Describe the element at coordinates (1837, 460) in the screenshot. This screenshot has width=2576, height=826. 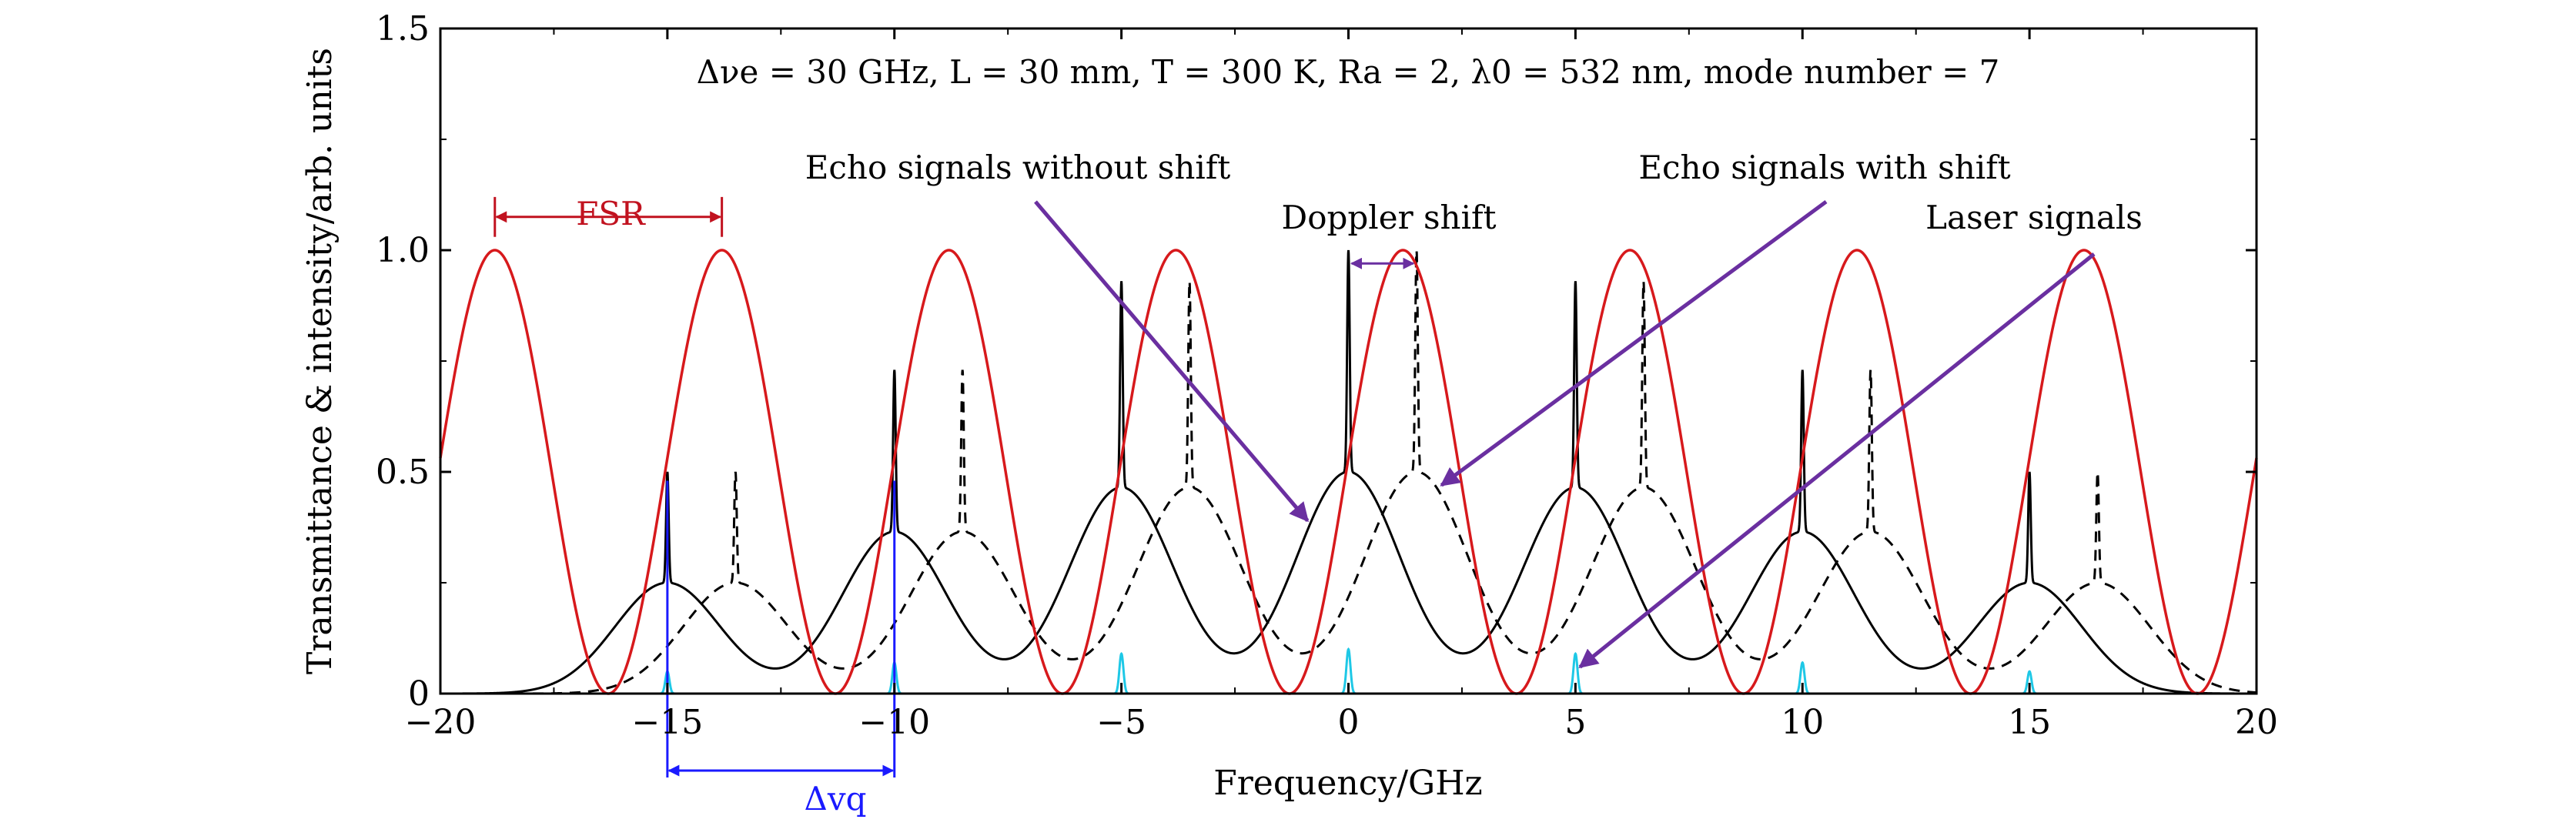
I see `laser-signals-arrow` at that location.